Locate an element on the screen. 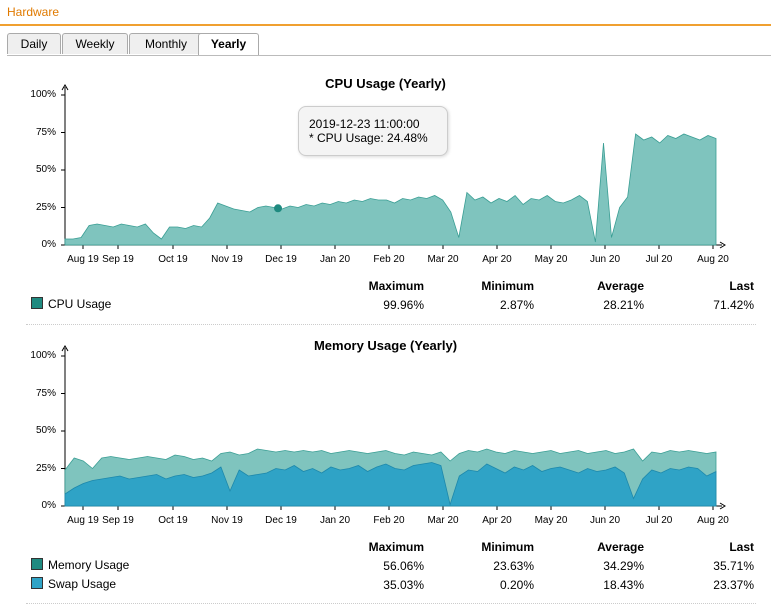 The width and height of the screenshot is (771, 609). legend-cpu-usage: CPU Usage is located at coordinates (71, 304).